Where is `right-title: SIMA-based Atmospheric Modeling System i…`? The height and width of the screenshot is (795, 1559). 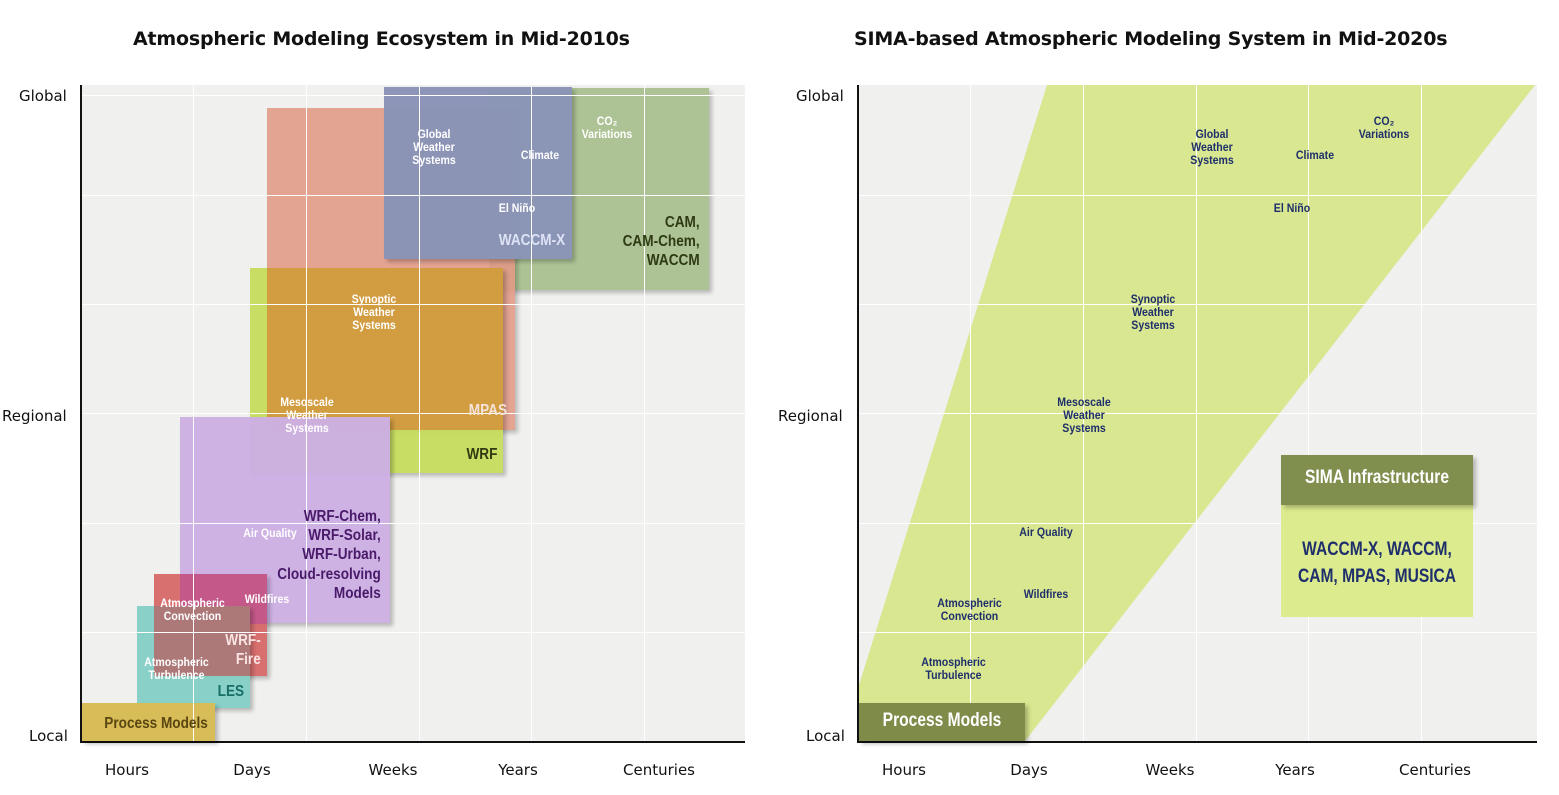
right-title: SIMA-based Atmospheric Modeling System i… is located at coordinates (1151, 39).